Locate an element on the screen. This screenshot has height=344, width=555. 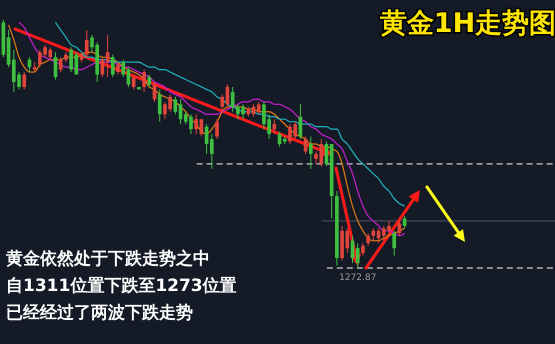
annotation: 1272.87 is located at coordinates (357, 278).